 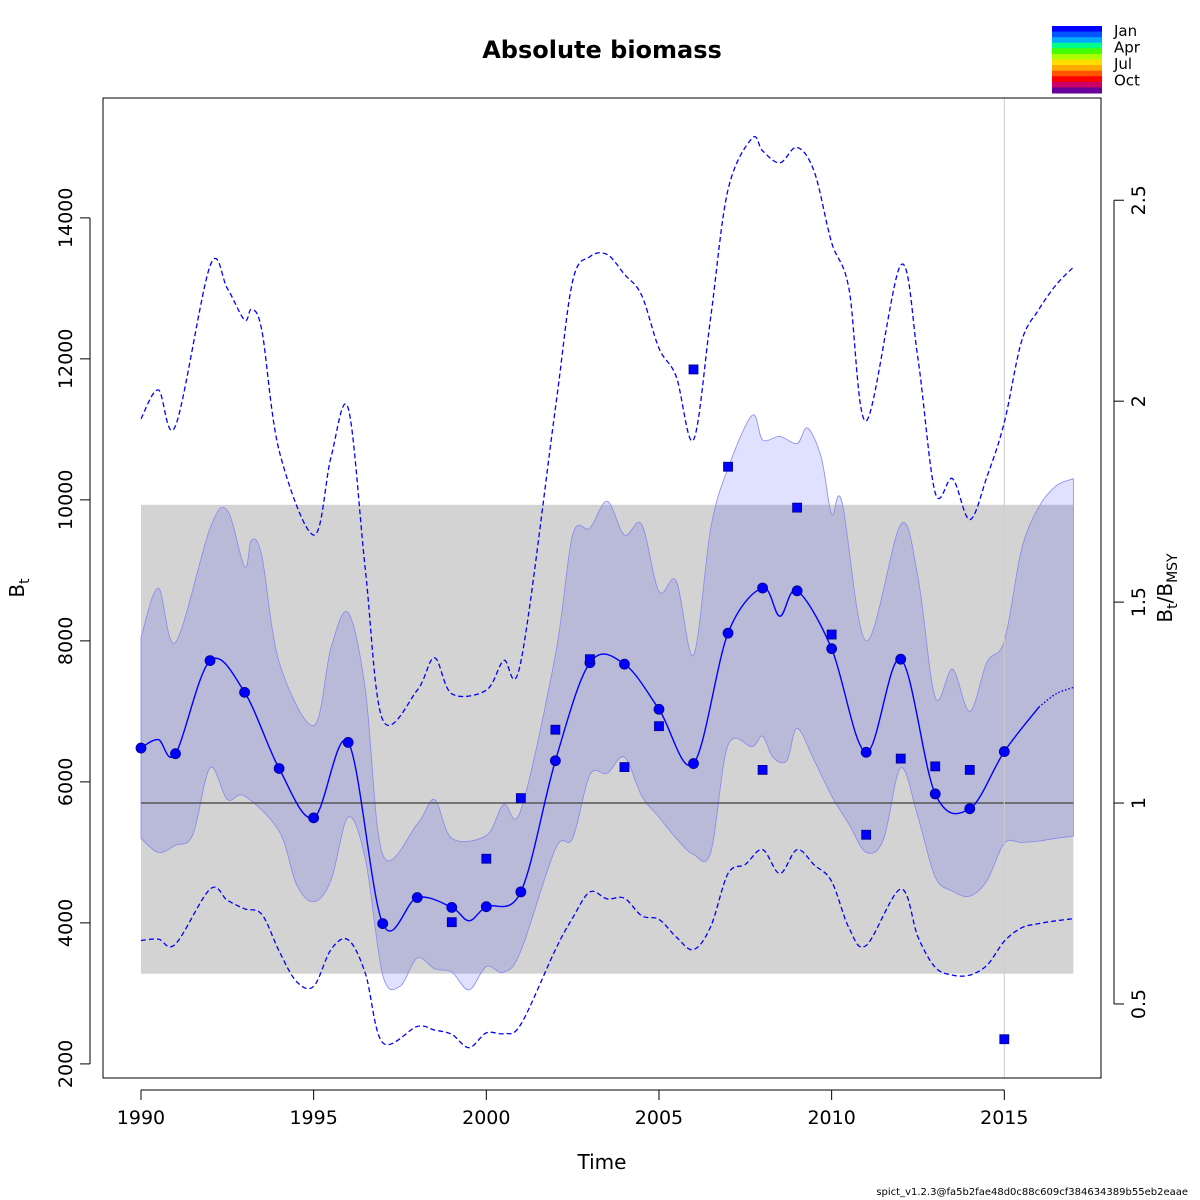 What do you see at coordinates (1122, 64) in the screenshot?
I see `legend-label-jul: Jul` at bounding box center [1122, 64].